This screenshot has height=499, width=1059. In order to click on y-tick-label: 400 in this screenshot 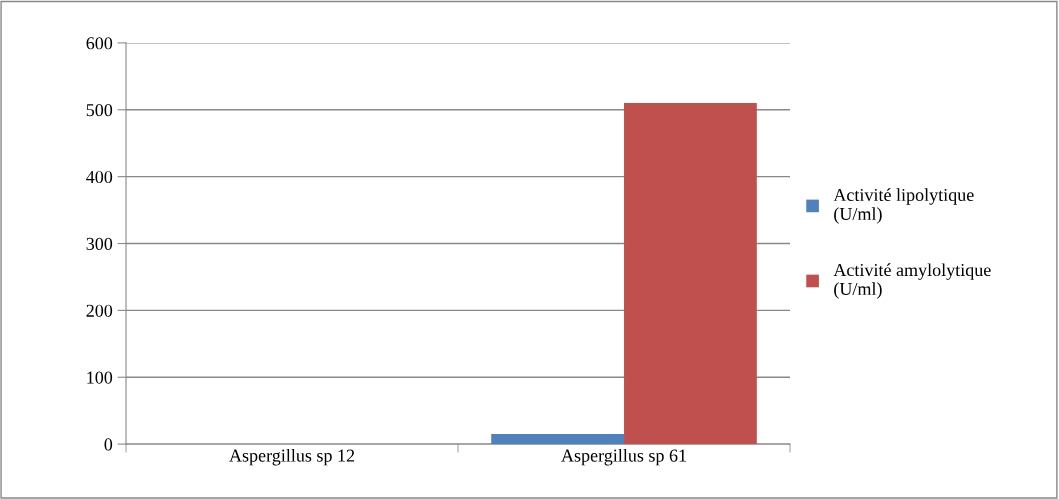, I will do `click(99, 177)`.